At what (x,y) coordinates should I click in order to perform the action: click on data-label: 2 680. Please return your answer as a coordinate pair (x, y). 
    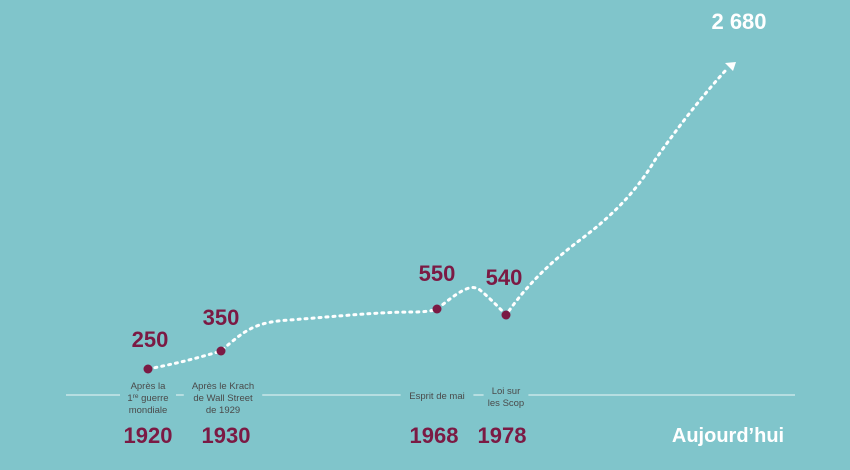
    Looking at the image, I should click on (738, 21).